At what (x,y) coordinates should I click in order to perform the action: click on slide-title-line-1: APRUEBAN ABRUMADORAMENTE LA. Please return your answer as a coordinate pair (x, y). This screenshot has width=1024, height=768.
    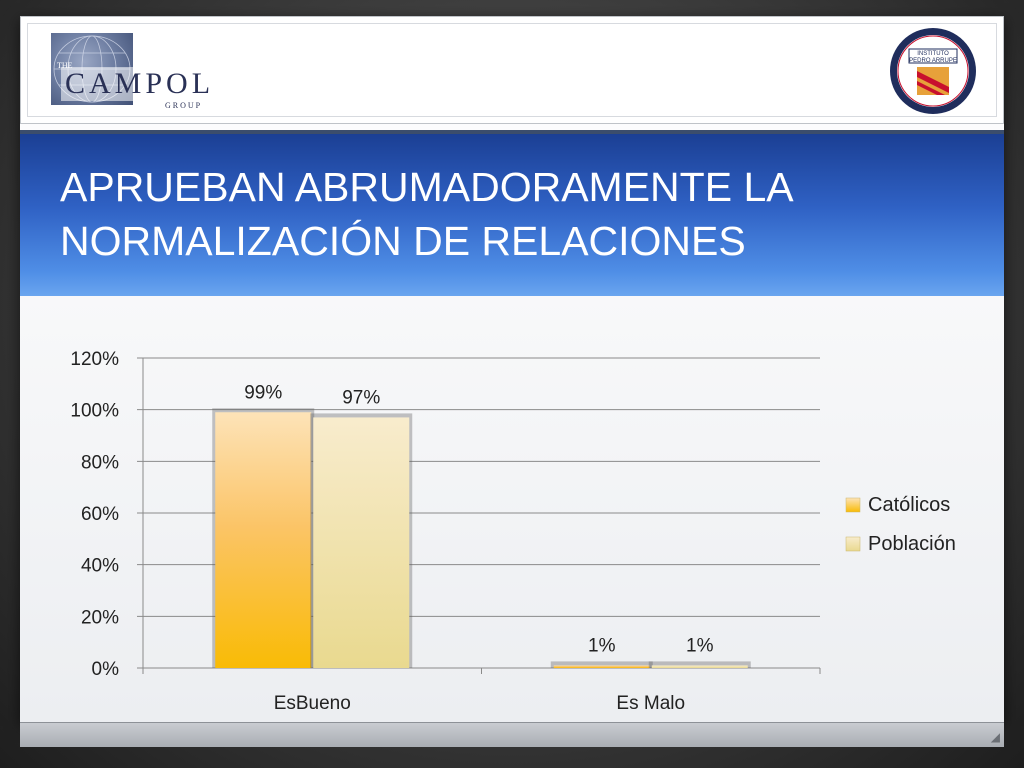
    Looking at the image, I should click on (427, 187).